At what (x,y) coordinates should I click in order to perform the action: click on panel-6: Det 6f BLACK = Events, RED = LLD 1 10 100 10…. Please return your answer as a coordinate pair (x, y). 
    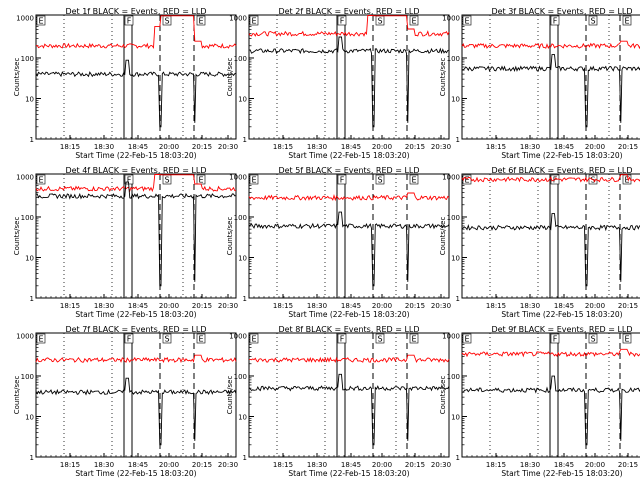
    Looking at the image, I should click on (539, 242).